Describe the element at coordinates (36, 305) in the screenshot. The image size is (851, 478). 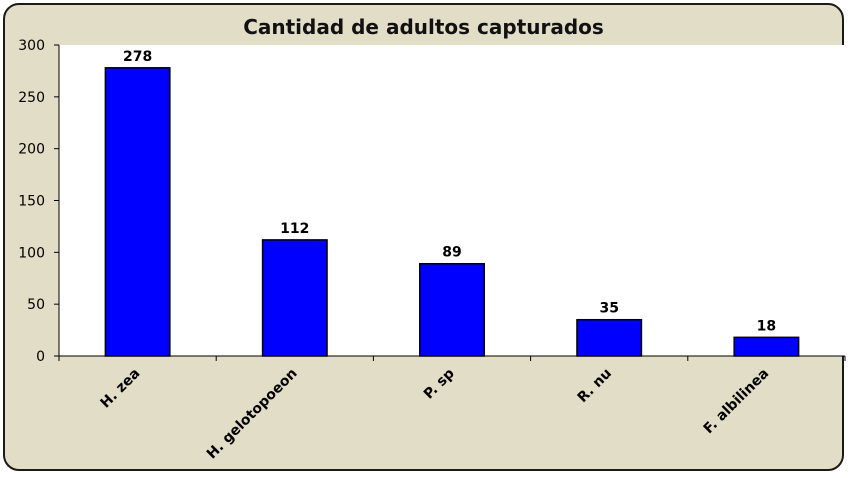
I see `y-tick-label: 50` at that location.